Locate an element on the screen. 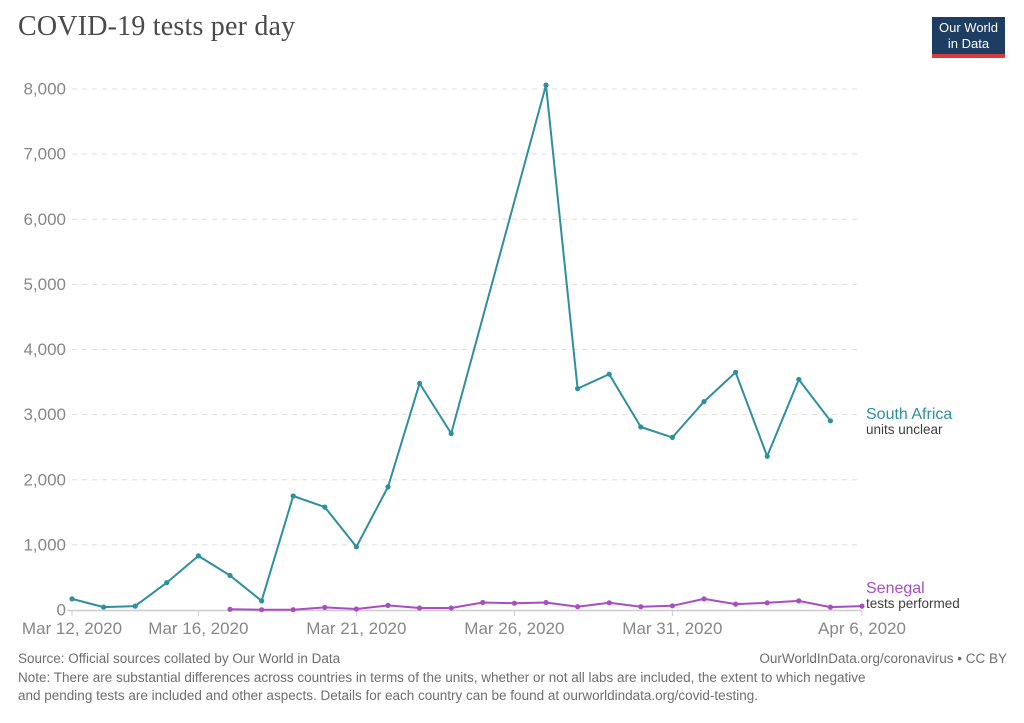 The width and height of the screenshot is (1024, 723). series-sublabel-senegal: tests performed is located at coordinates (913, 603).